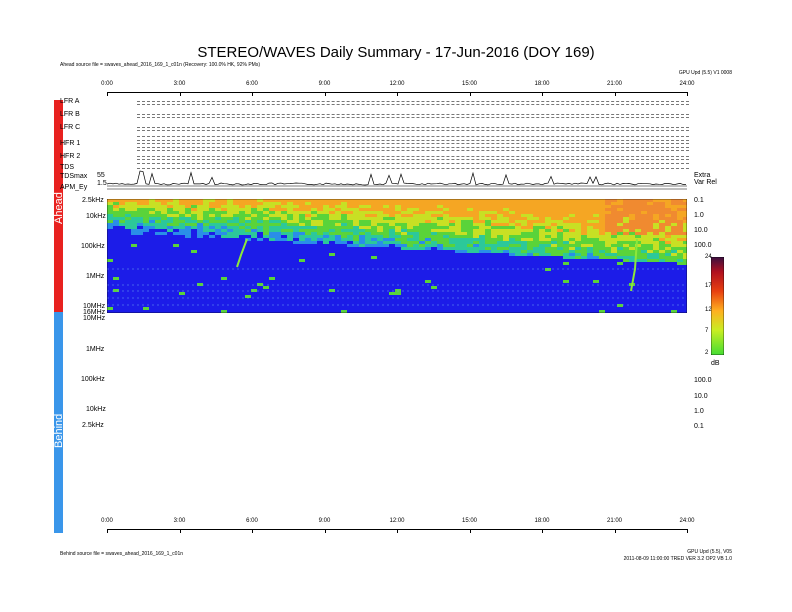 This screenshot has width=792, height=612. What do you see at coordinates (95, 276) in the screenshot?
I see `ahead-ylabel-1mhz: 1MHz` at bounding box center [95, 276].